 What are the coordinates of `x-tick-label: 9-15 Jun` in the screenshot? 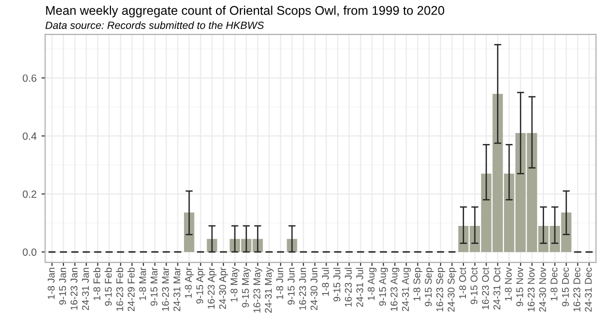 It's located at (291, 286).